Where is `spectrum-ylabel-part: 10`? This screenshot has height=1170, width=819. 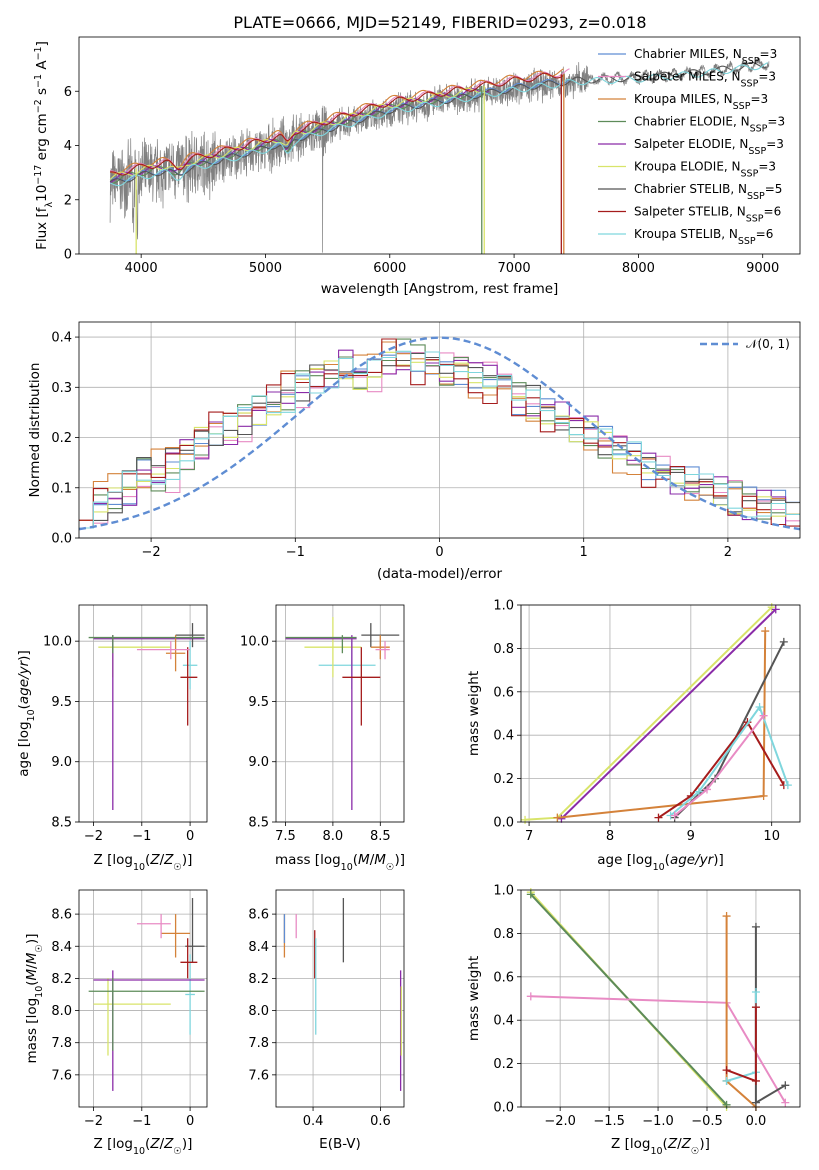 spectrum-ylabel-part: 10 is located at coordinates (42, 193).